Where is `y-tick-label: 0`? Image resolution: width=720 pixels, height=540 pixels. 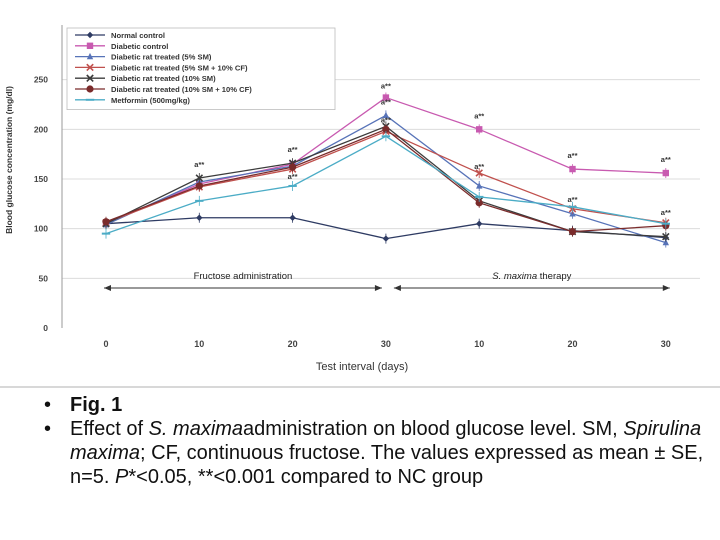
y-tick-label: 0 is located at coordinates (45, 328).